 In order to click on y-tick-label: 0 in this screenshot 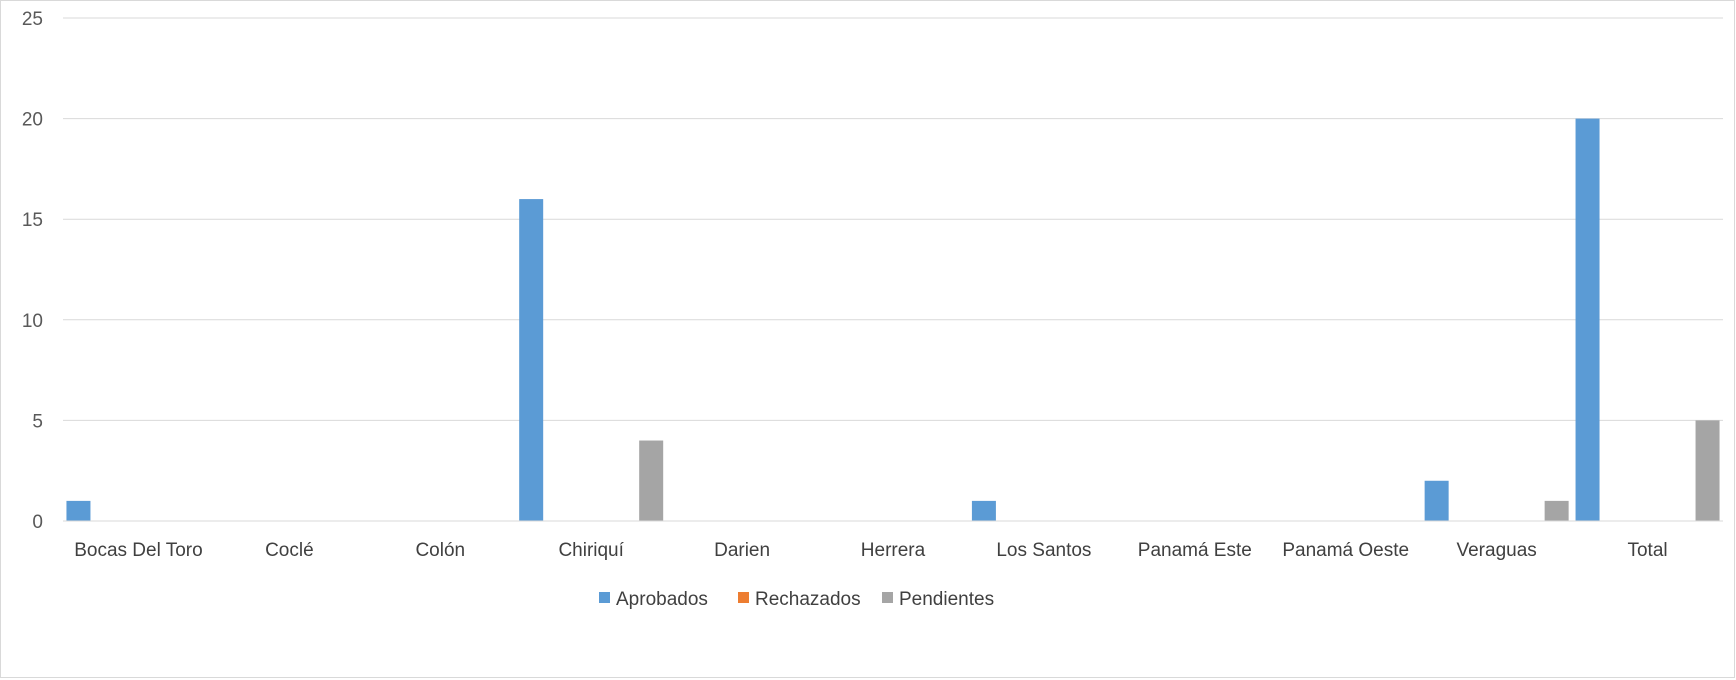, I will do `click(37, 522)`.